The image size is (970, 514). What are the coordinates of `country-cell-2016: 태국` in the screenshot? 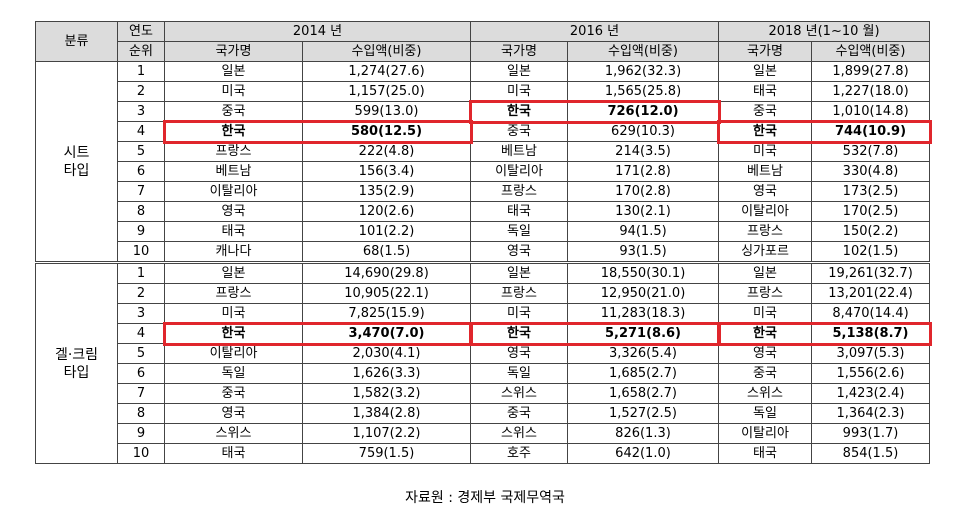 It's located at (519, 211).